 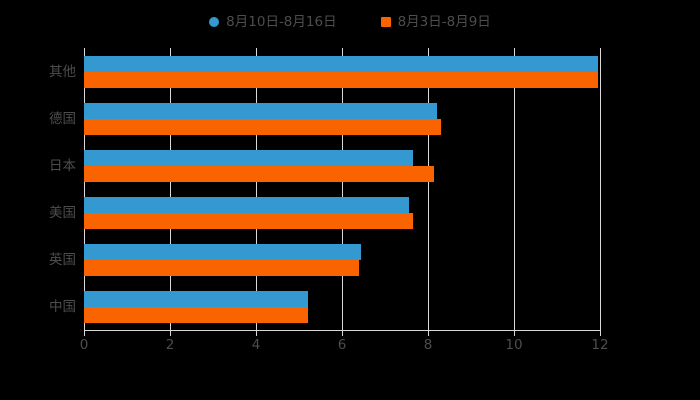 I want to click on y-axis-tick-label: 美国, so click(x=62, y=212).